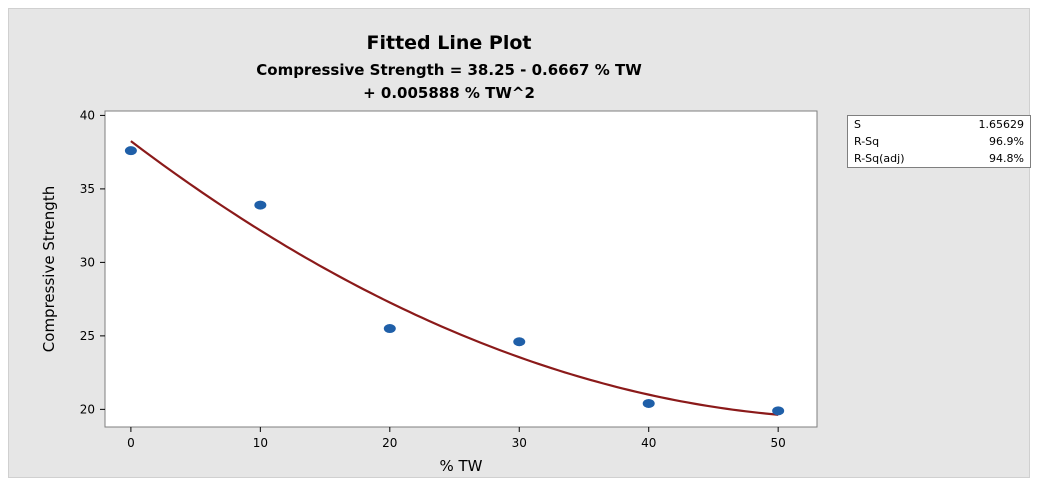 Image resolution: width=1037 pixels, height=484 pixels. What do you see at coordinates (939, 158) in the screenshot?
I see `stat-row-rsq-adj: R-Sq(adj) 94.8%` at bounding box center [939, 158].